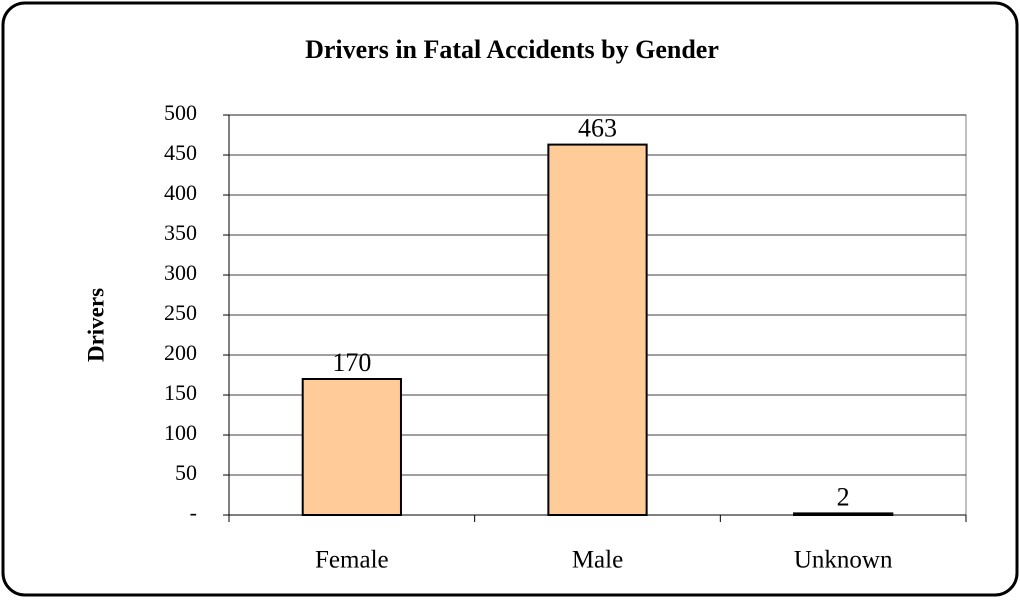 The height and width of the screenshot is (603, 1020). Describe the element at coordinates (512, 49) in the screenshot. I see `chart-title: Drivers in Fatal Accidents by Gender` at that location.